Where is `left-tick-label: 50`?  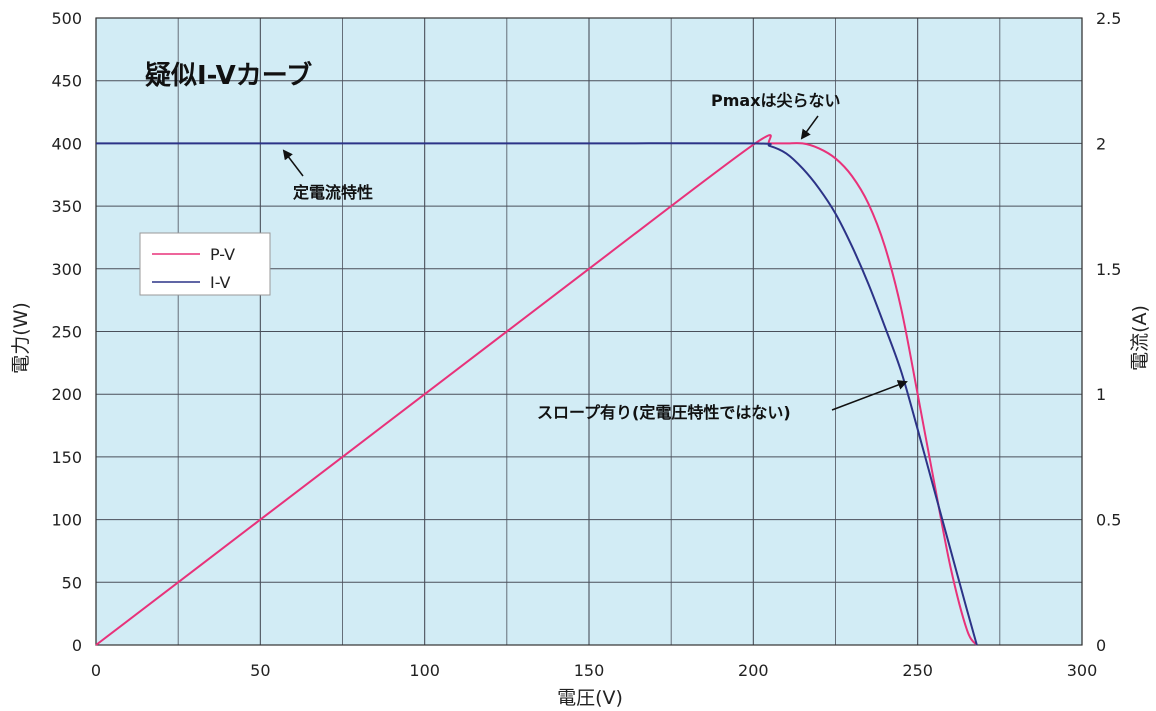
left-tick-label: 50 is located at coordinates (72, 582).